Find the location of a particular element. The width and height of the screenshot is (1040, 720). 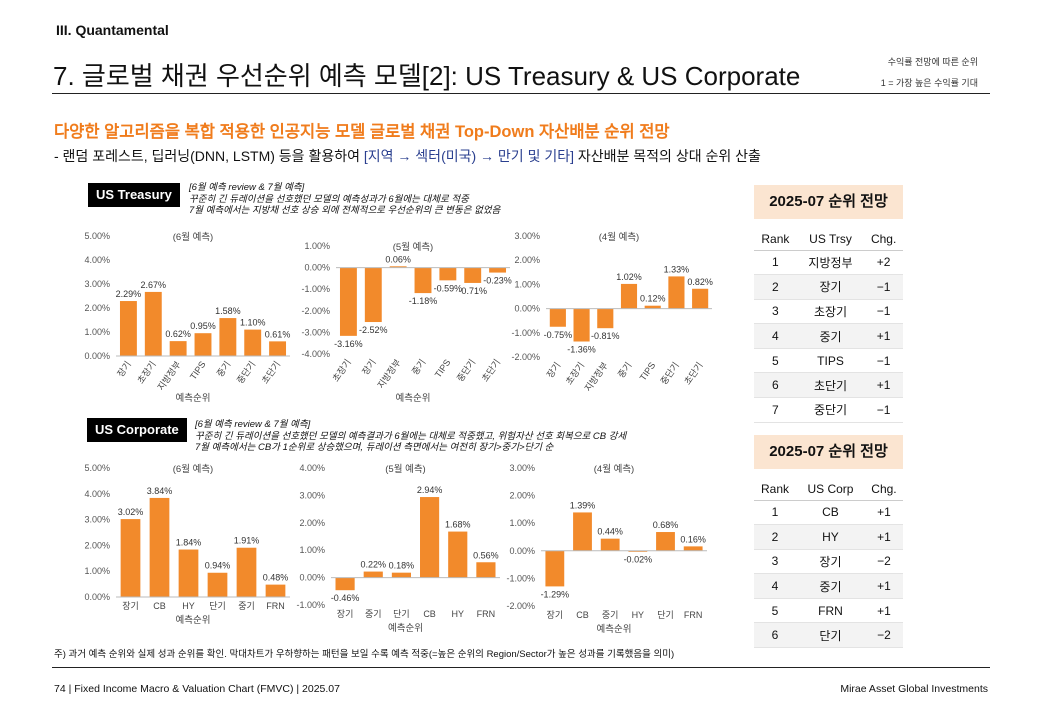

corporate-rank-row: 3 장기 −2 is located at coordinates (828, 562).